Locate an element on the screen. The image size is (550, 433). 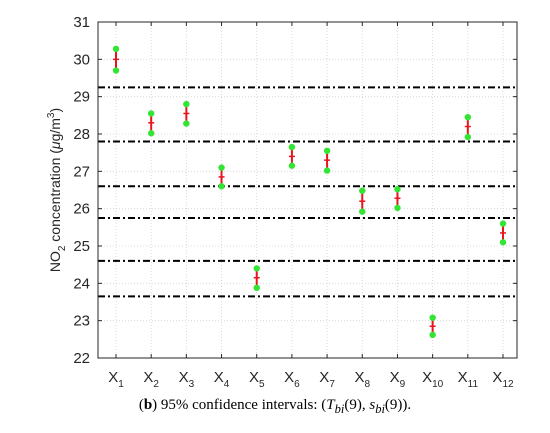
y-tick-label: 23 is located at coordinates (81, 321).